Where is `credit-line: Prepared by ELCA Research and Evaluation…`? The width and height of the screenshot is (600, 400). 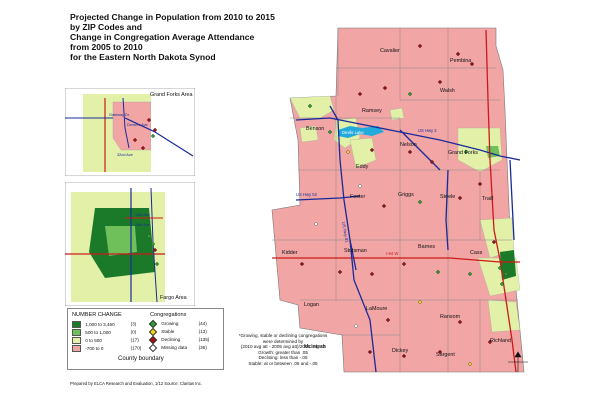 credit-line: Prepared by ELCA Research and Evaluation… is located at coordinates (136, 383).